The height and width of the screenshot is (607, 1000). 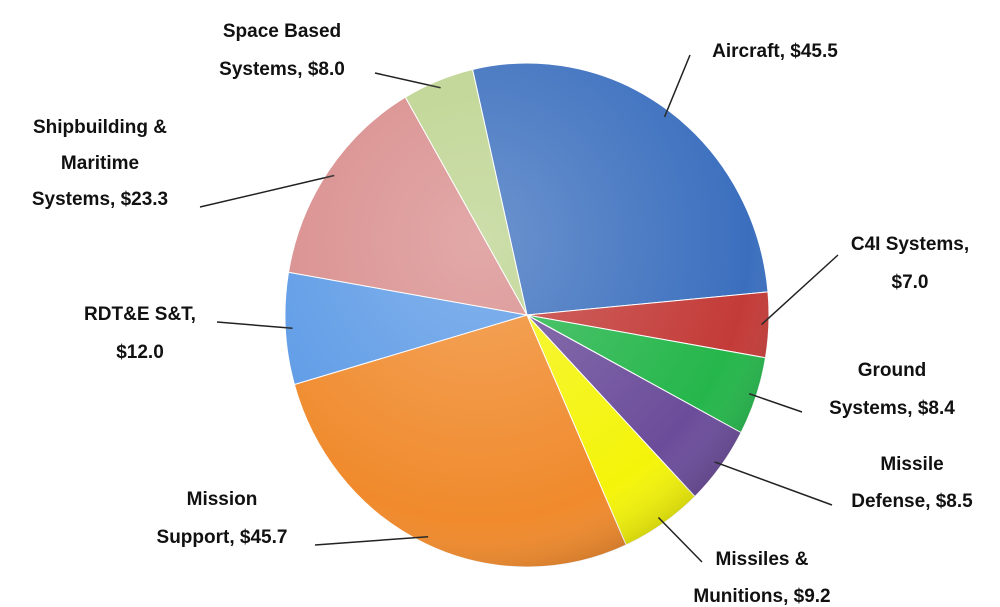 I want to click on slice-label: Support, $45.7, so click(x=222, y=537).